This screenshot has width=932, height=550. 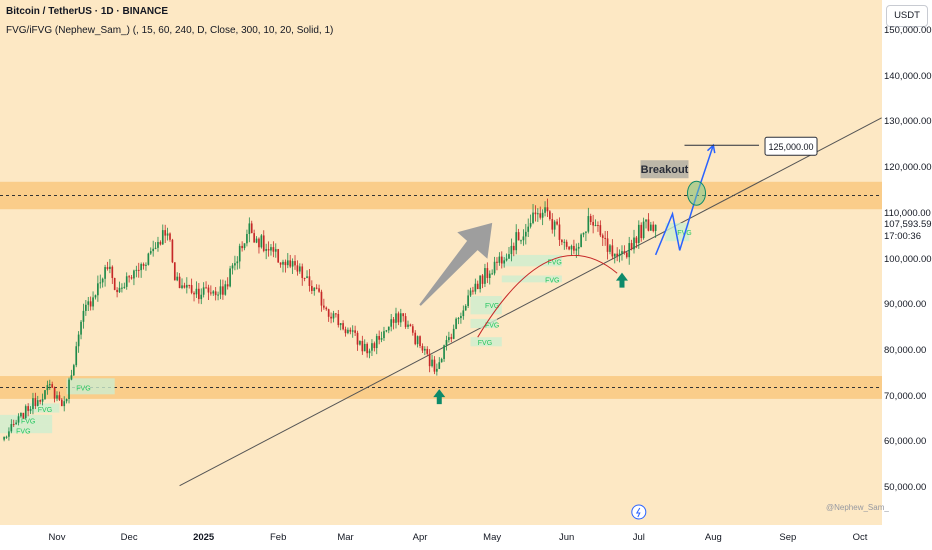 What do you see at coordinates (83, 388) in the screenshot?
I see `fvg-label-3: FVG` at bounding box center [83, 388].